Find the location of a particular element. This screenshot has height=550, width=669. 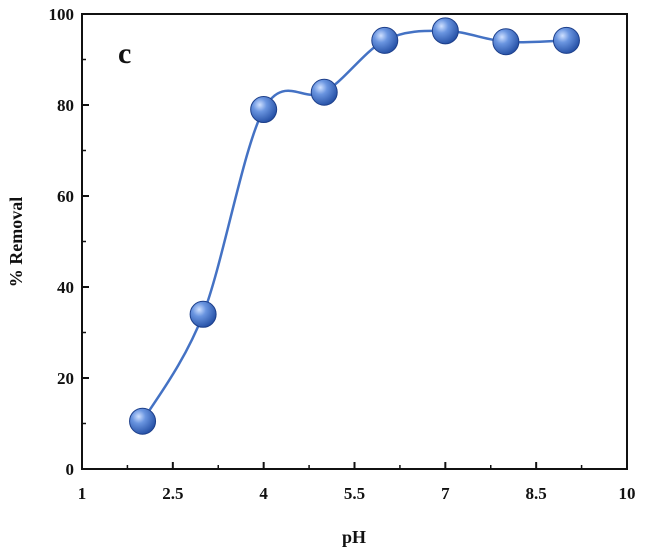

x-axis-ticks: 1 2.5 4 5.5 7 8.5 10 is located at coordinates (357, 482).